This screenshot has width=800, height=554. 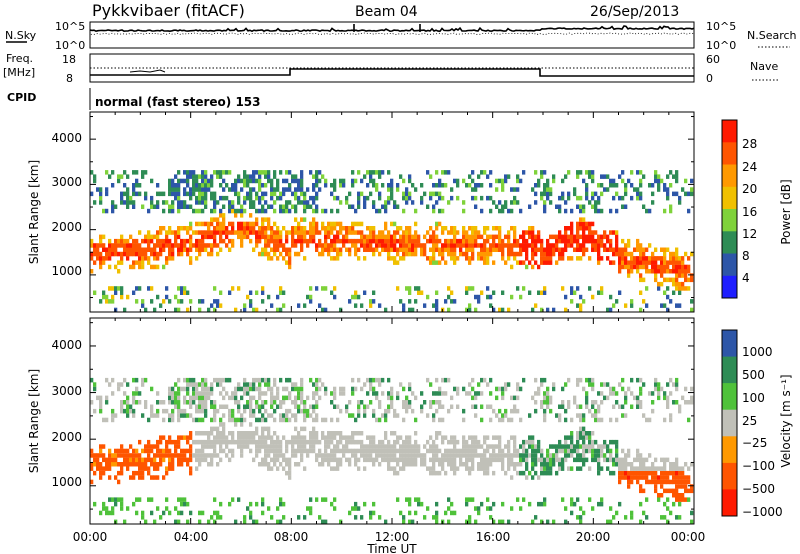 What do you see at coordinates (191, 537) in the screenshot?
I see `xtick-0400: 04:00` at bounding box center [191, 537].